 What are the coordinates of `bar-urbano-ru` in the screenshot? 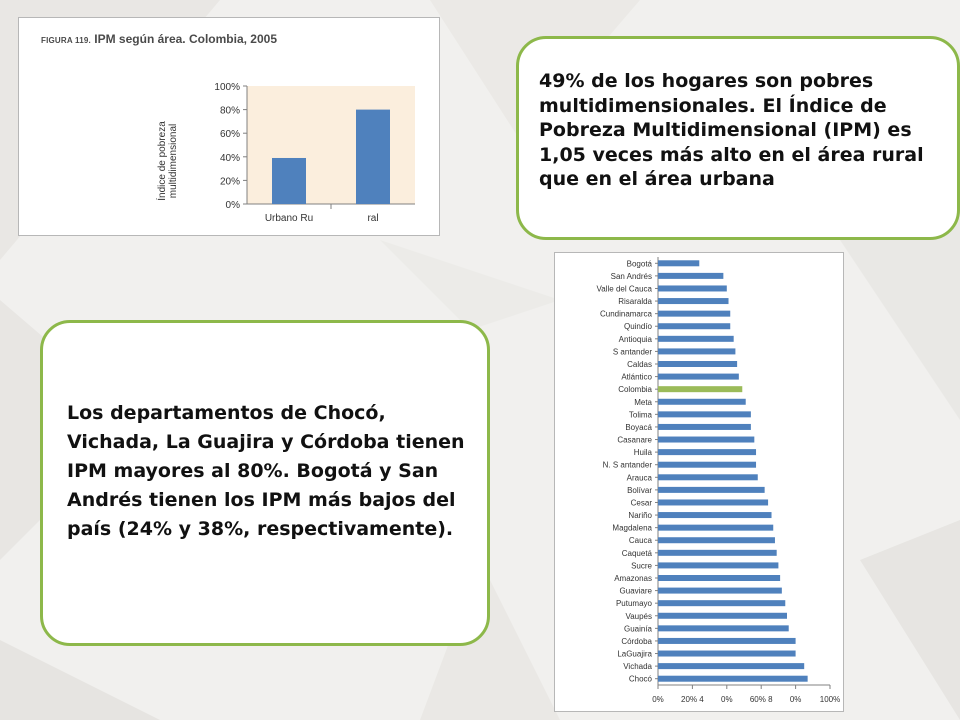 It's located at (289, 180).